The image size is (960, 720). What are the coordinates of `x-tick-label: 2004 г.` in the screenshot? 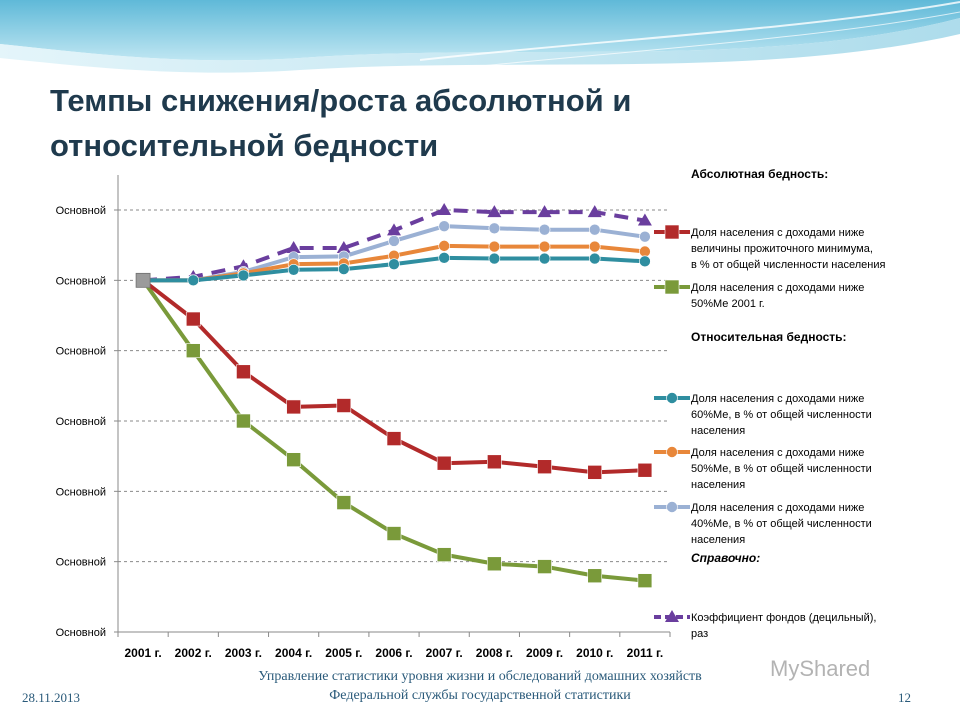 It's located at (293, 653).